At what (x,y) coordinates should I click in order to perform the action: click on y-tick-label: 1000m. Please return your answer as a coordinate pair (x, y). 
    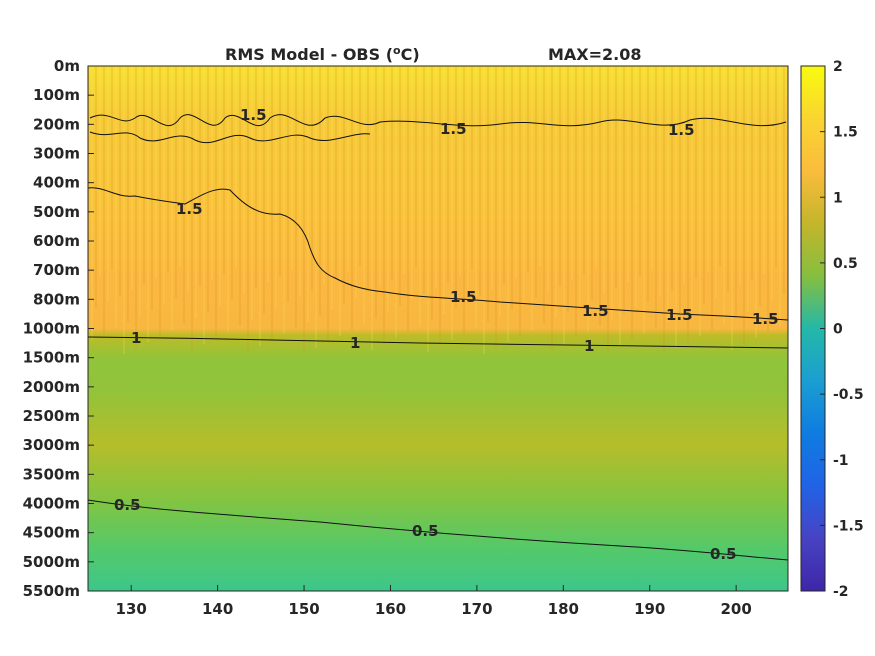
    Looking at the image, I should click on (51, 329).